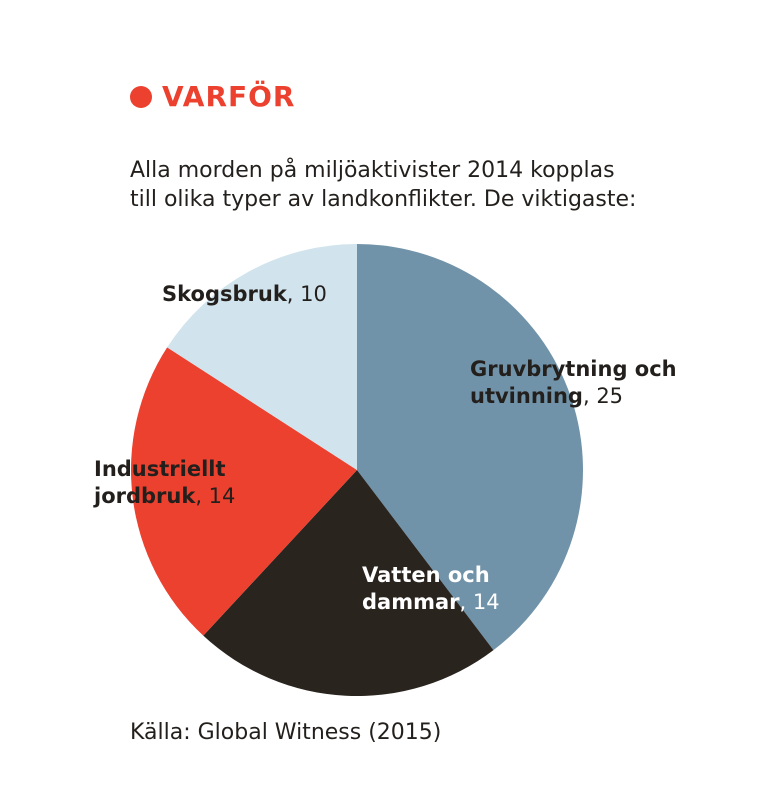 The width and height of the screenshot is (762, 810). What do you see at coordinates (141, 96) in the screenshot?
I see `bullet-dot-icon` at bounding box center [141, 96].